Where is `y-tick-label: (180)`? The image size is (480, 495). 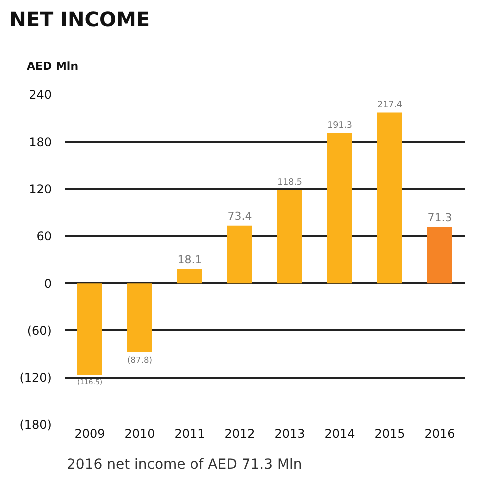 y-tick-label: (180) is located at coordinates (36, 425).